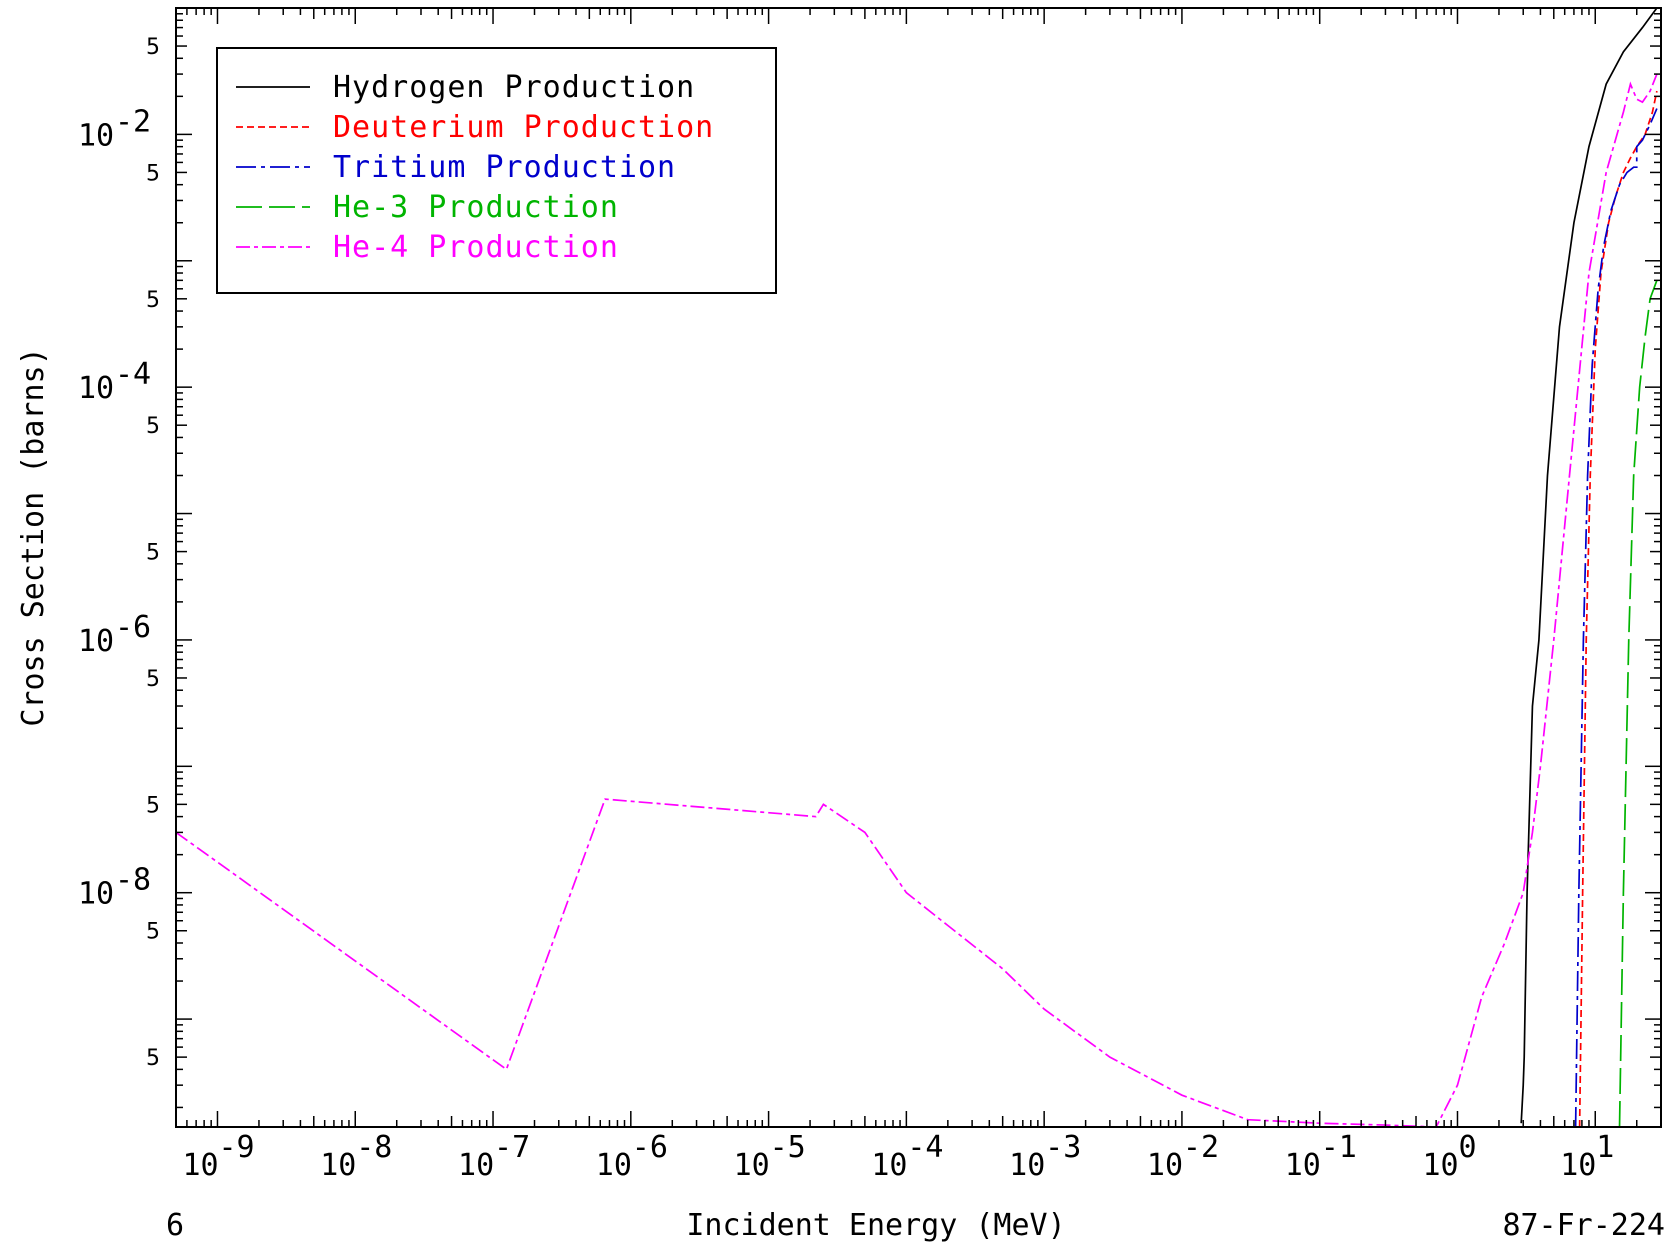  I want to click on x-tick-exponent: -6, so click(650, 1147).